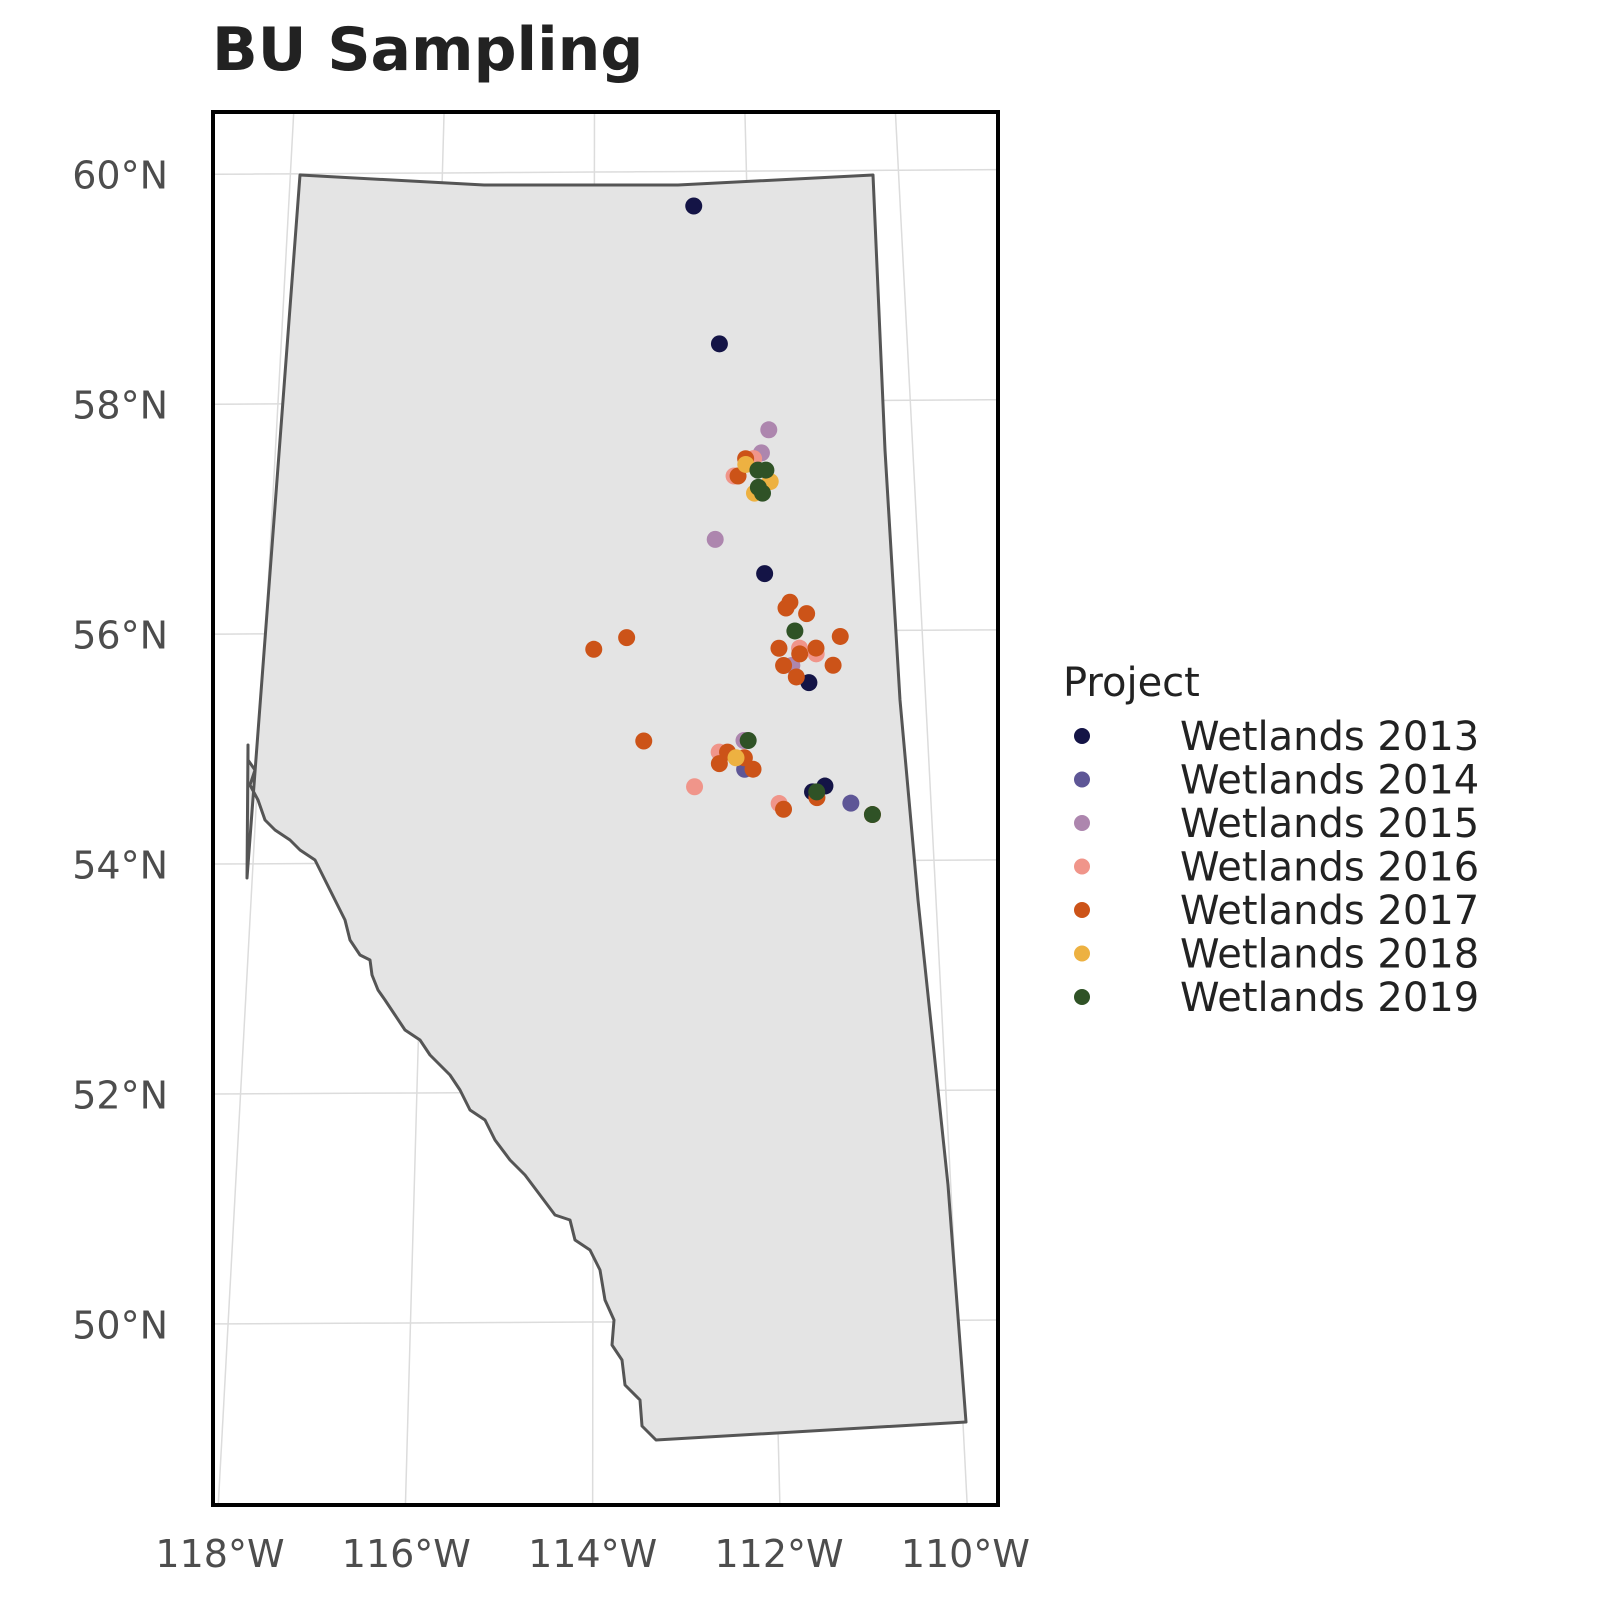  I want to click on latitude-tick-label: 58°N, so click(120, 406).